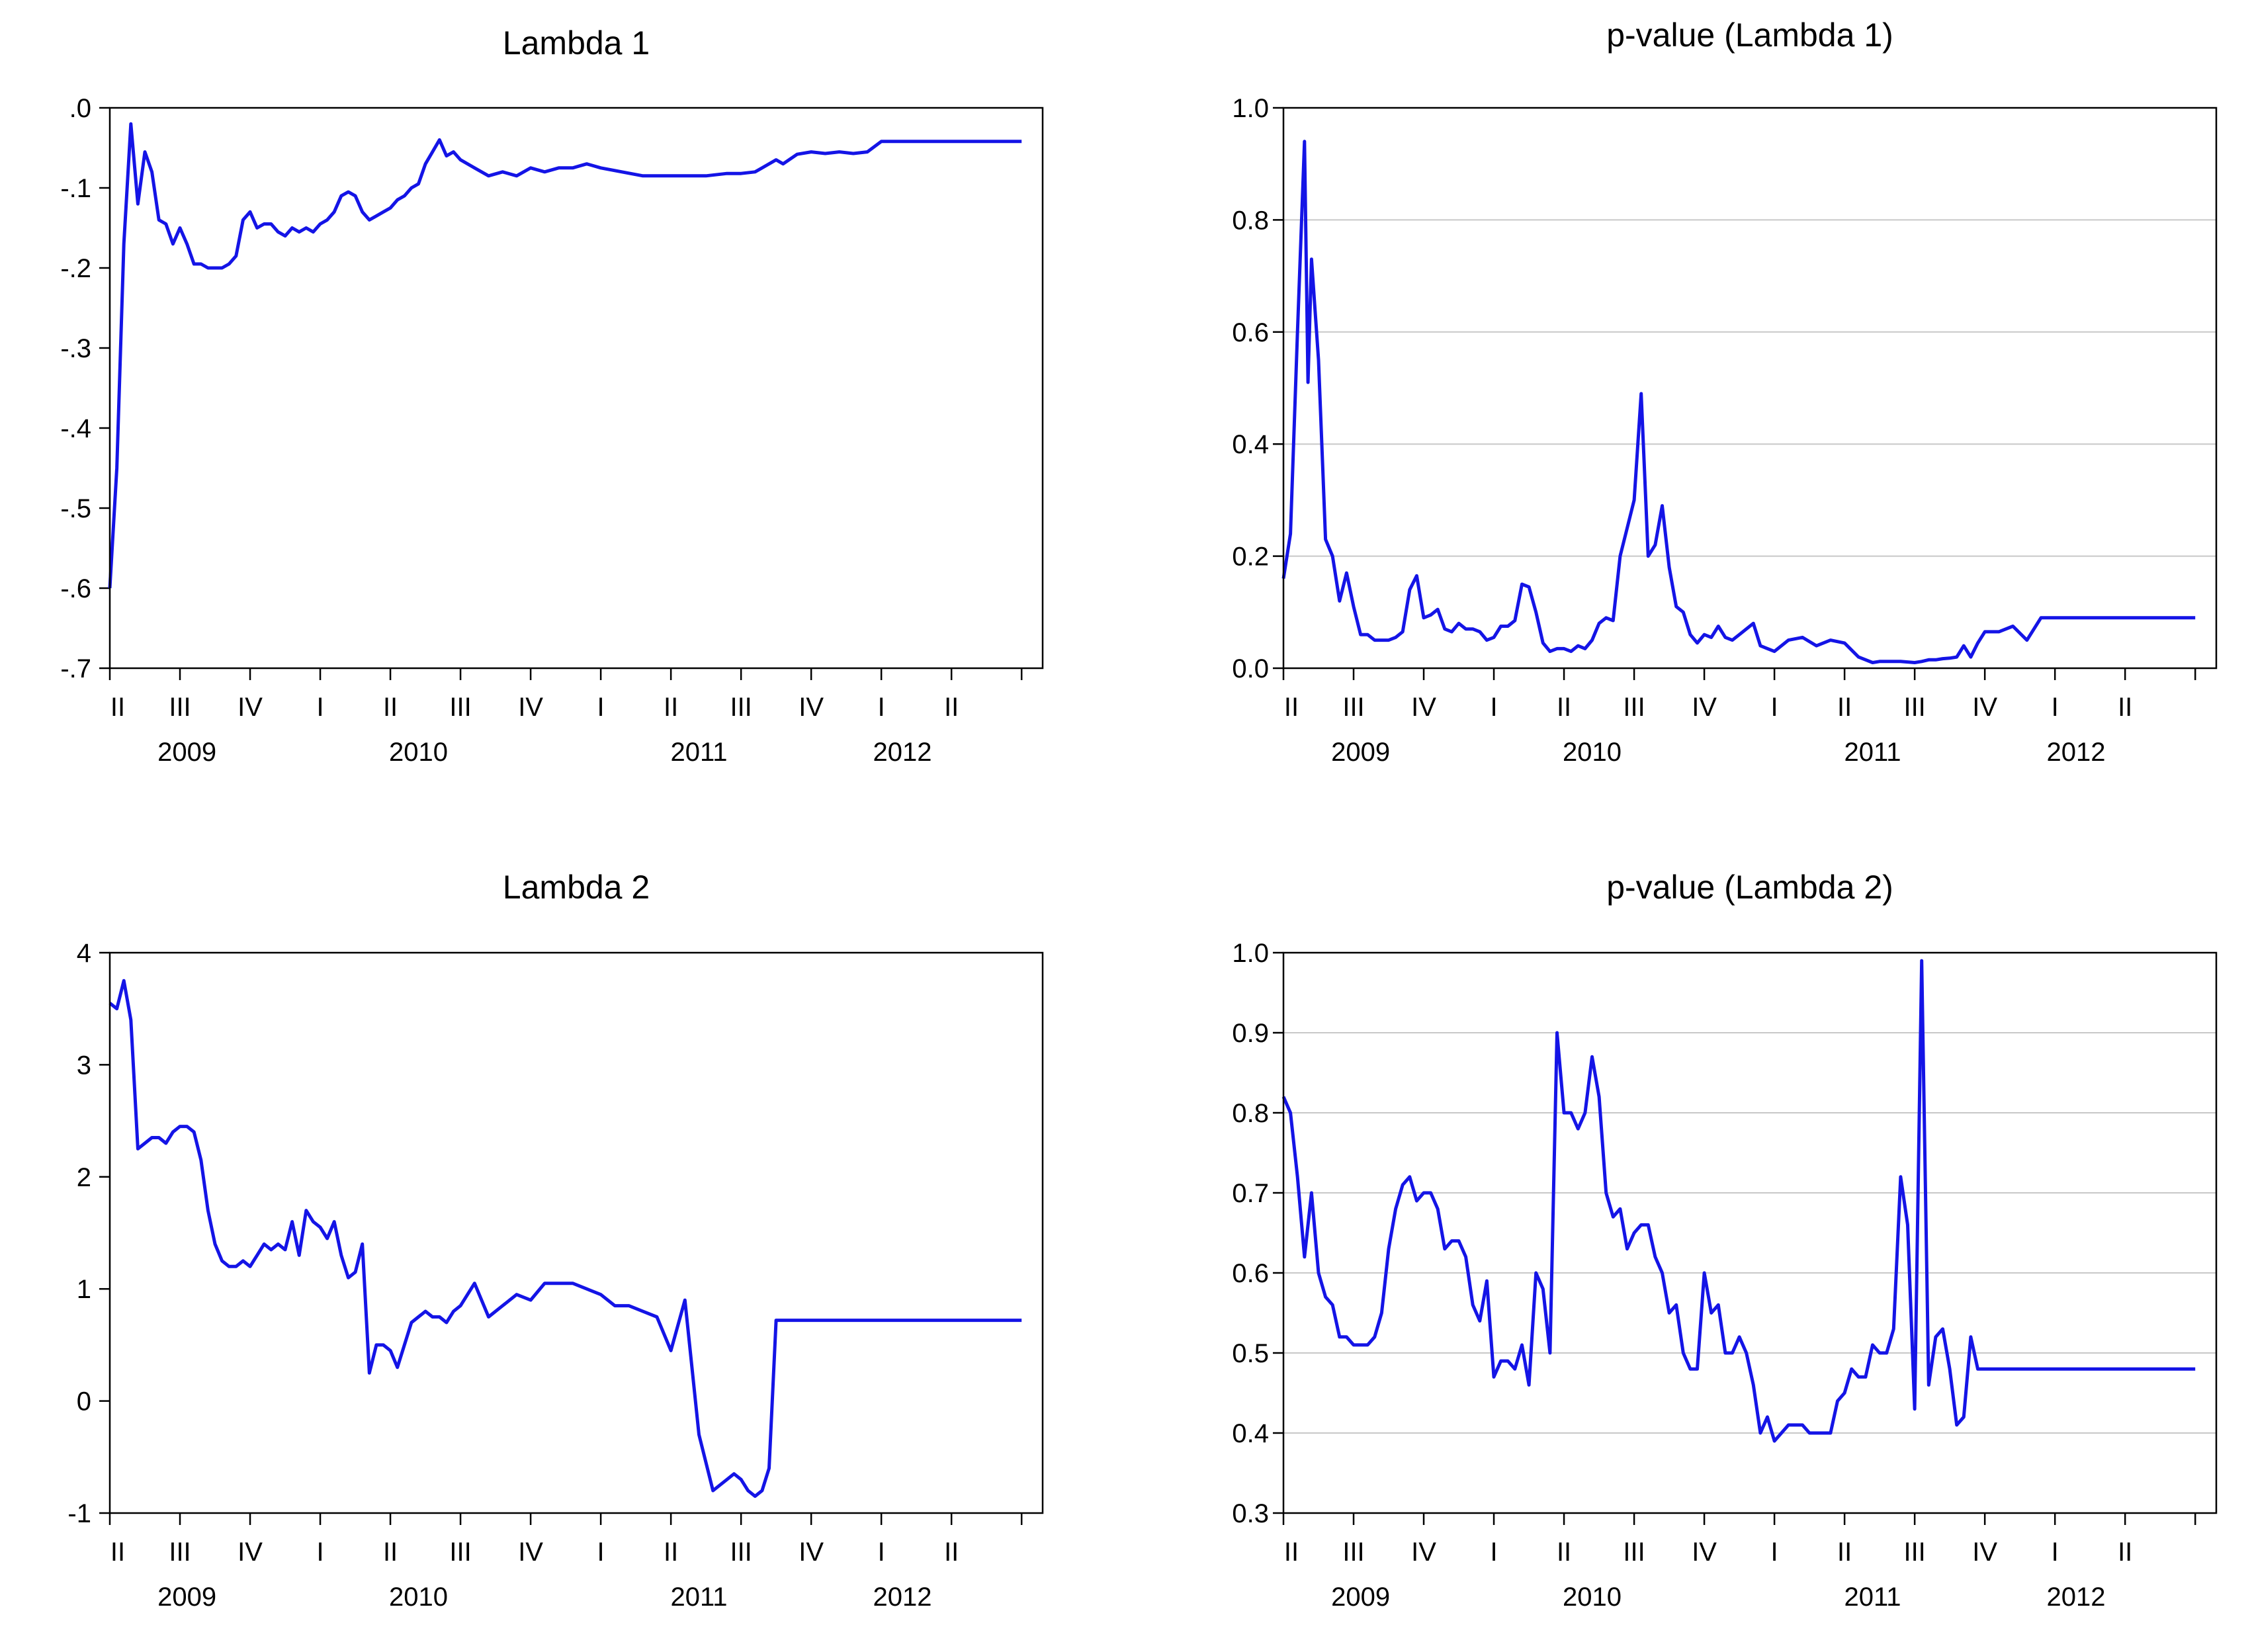 This screenshot has height=1652, width=2252. What do you see at coordinates (1250, 557) in the screenshot?
I see `y-tick-label: 0.2` at bounding box center [1250, 557].